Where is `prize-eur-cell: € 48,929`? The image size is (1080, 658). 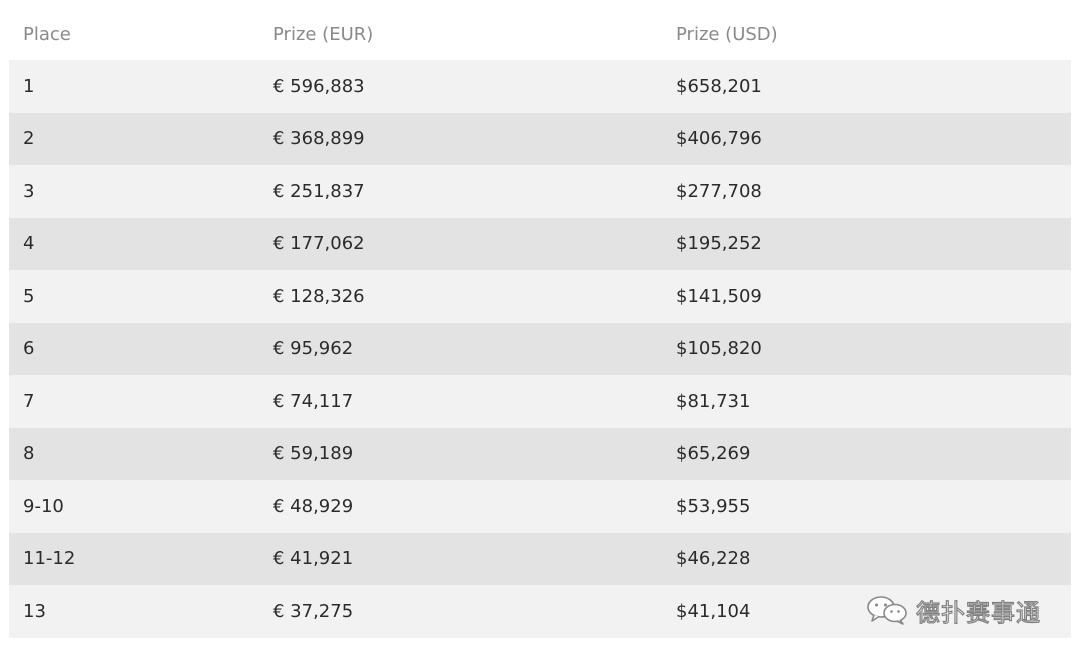 prize-eur-cell: € 48,929 is located at coordinates (313, 506).